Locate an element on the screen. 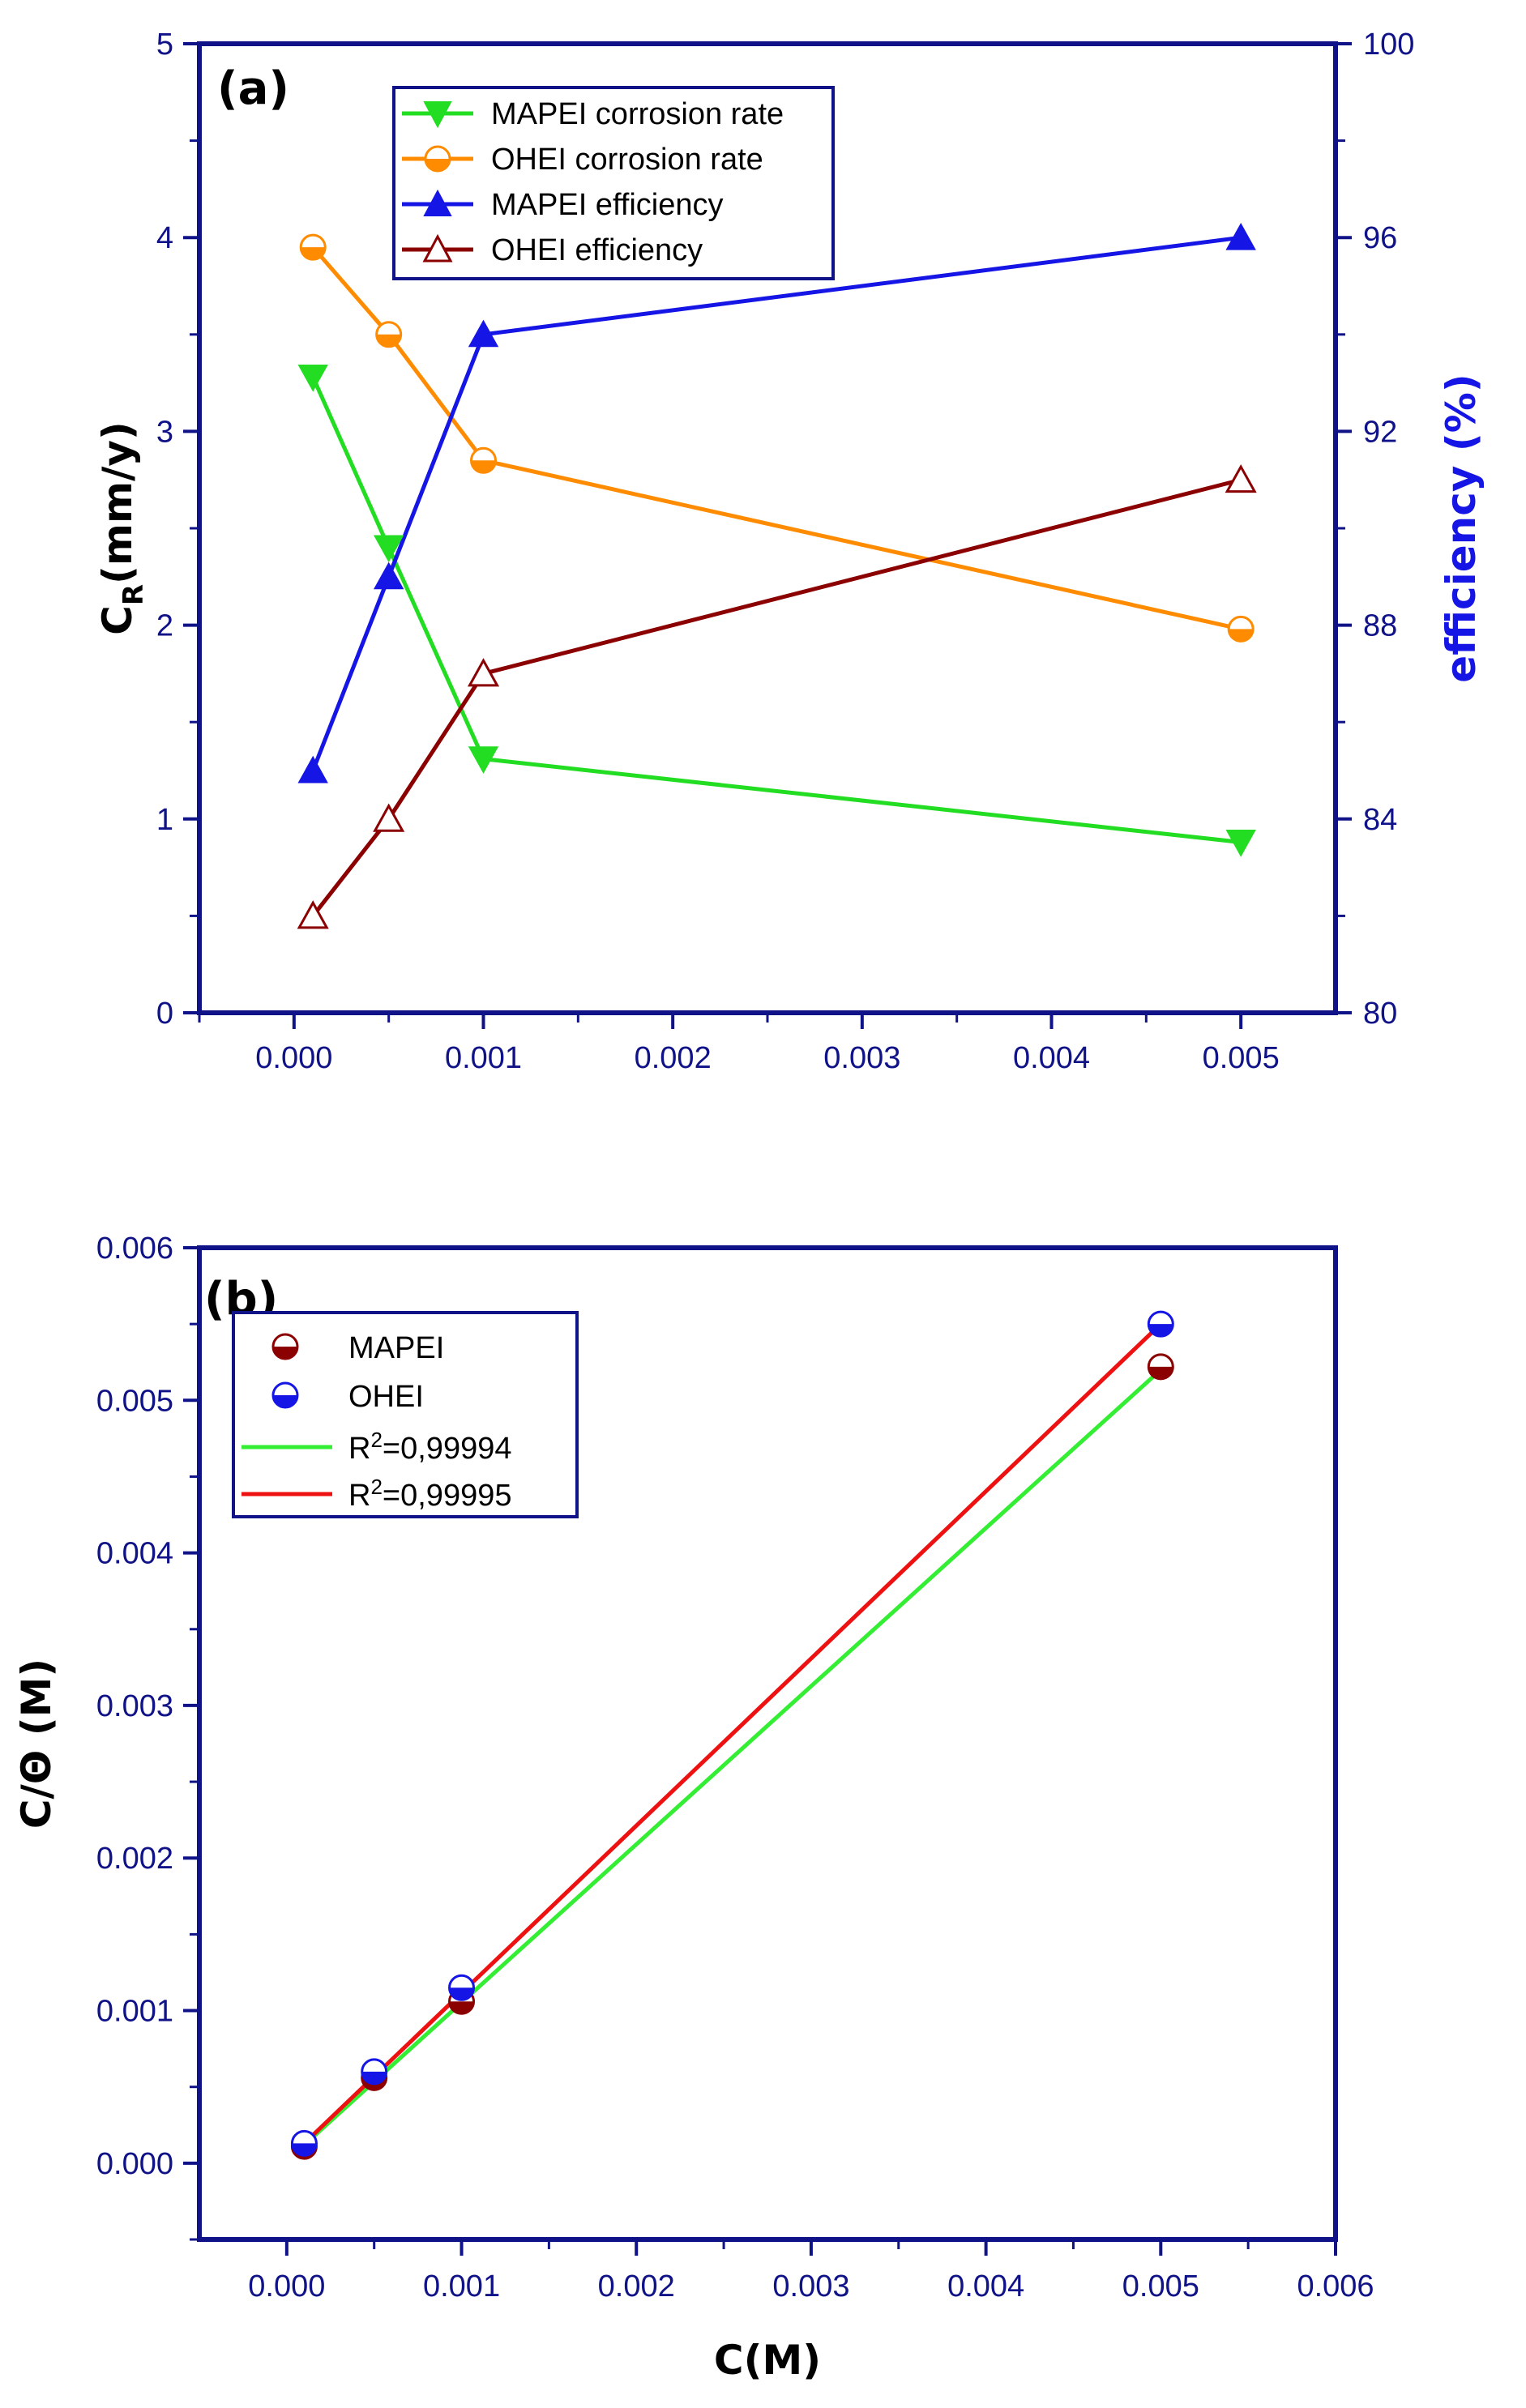 The height and width of the screenshot is (2408, 1526). a-x-tick-label: 0.002 is located at coordinates (673, 1058).